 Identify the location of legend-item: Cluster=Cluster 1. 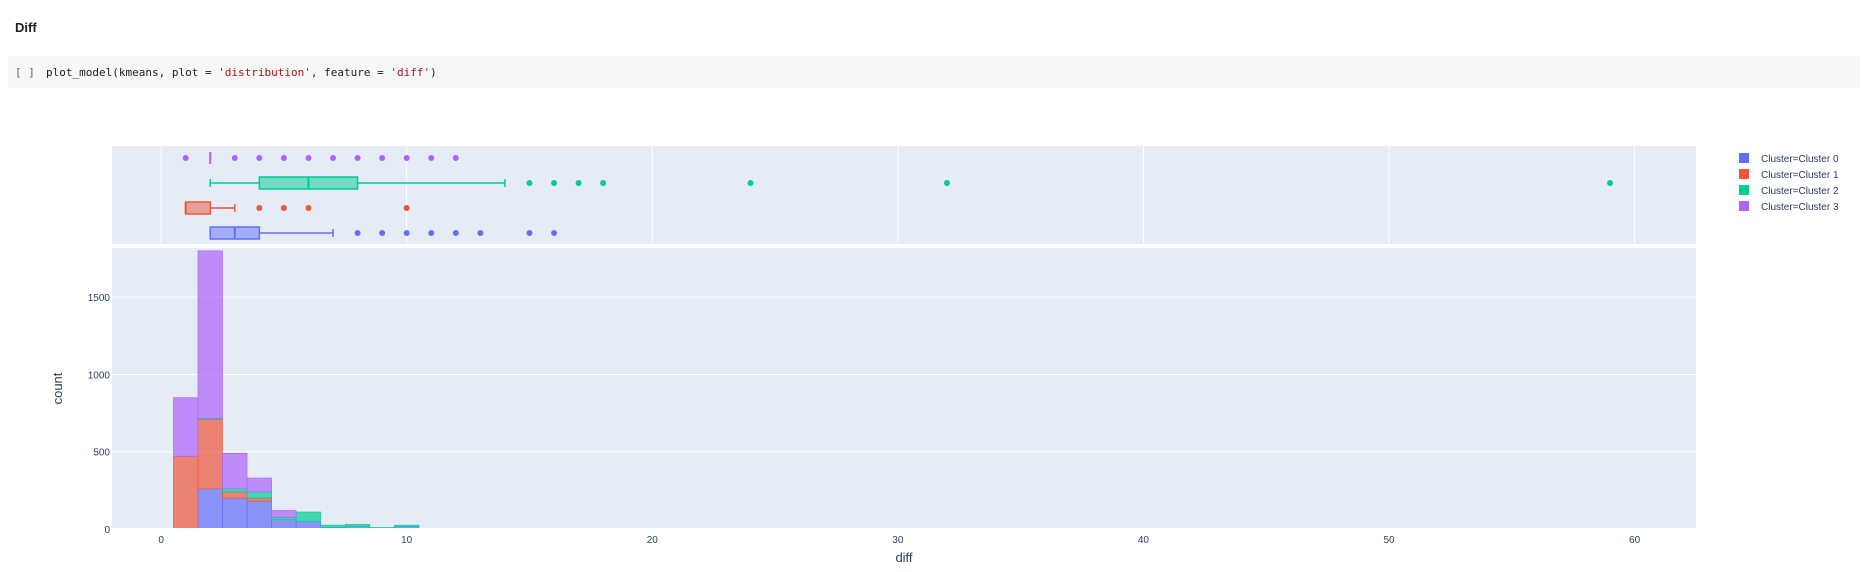
(1789, 175).